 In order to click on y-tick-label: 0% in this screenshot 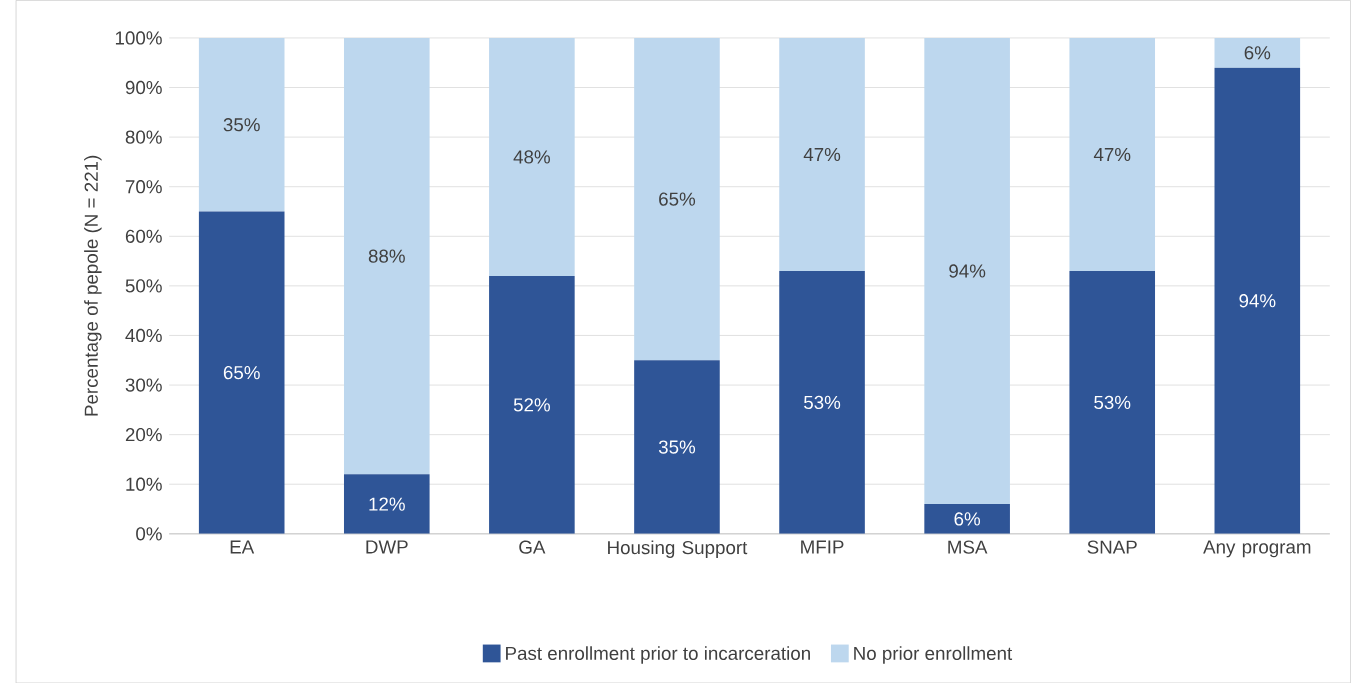, I will do `click(149, 533)`.